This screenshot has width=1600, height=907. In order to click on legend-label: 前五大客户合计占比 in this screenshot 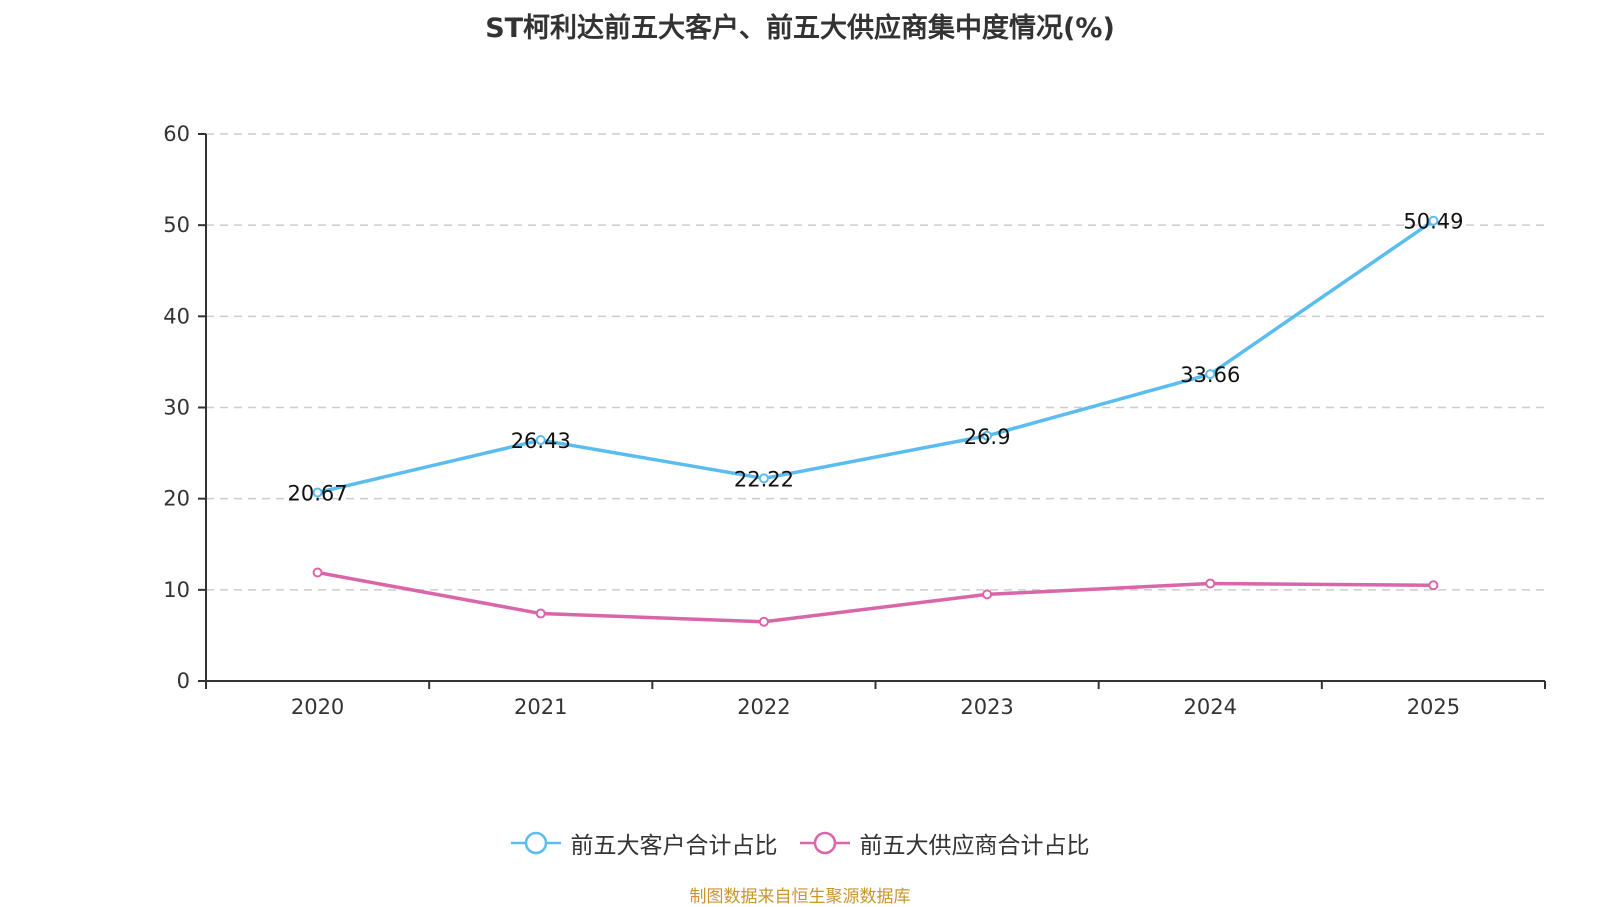, I will do `click(674, 846)`.